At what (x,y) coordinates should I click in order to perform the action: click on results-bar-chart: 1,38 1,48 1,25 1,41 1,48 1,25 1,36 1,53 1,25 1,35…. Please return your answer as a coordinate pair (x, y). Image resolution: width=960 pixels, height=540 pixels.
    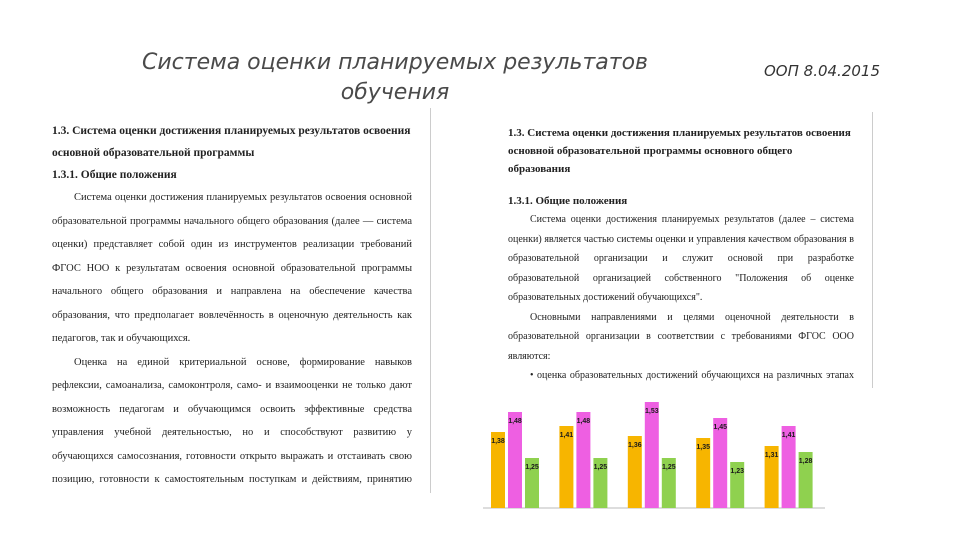
    Looking at the image, I should click on (654, 450).